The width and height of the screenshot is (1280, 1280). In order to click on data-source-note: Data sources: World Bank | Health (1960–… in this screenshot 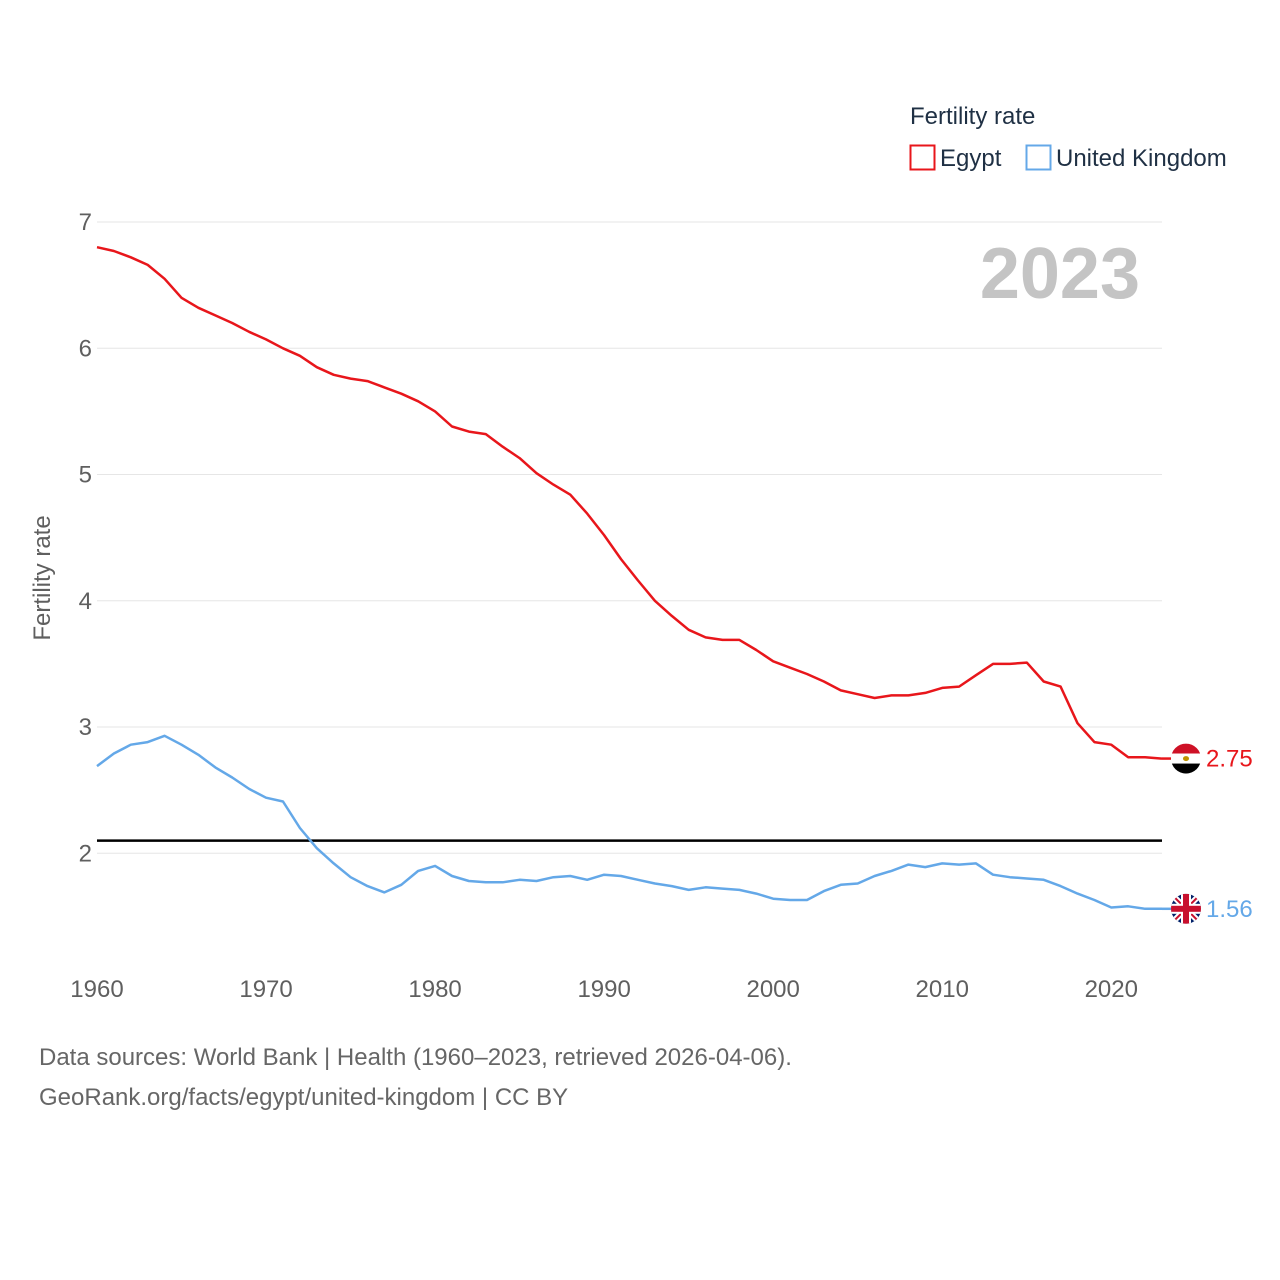, I will do `click(415, 1057)`.